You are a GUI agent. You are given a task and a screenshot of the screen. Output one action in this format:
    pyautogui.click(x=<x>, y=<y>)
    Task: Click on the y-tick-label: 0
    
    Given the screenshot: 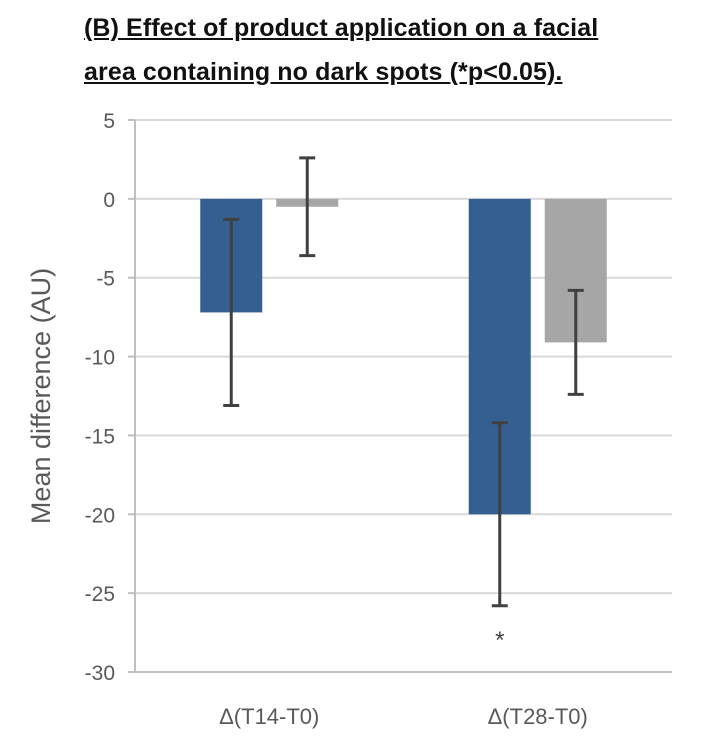 What is the action you would take?
    pyautogui.click(x=109, y=200)
    